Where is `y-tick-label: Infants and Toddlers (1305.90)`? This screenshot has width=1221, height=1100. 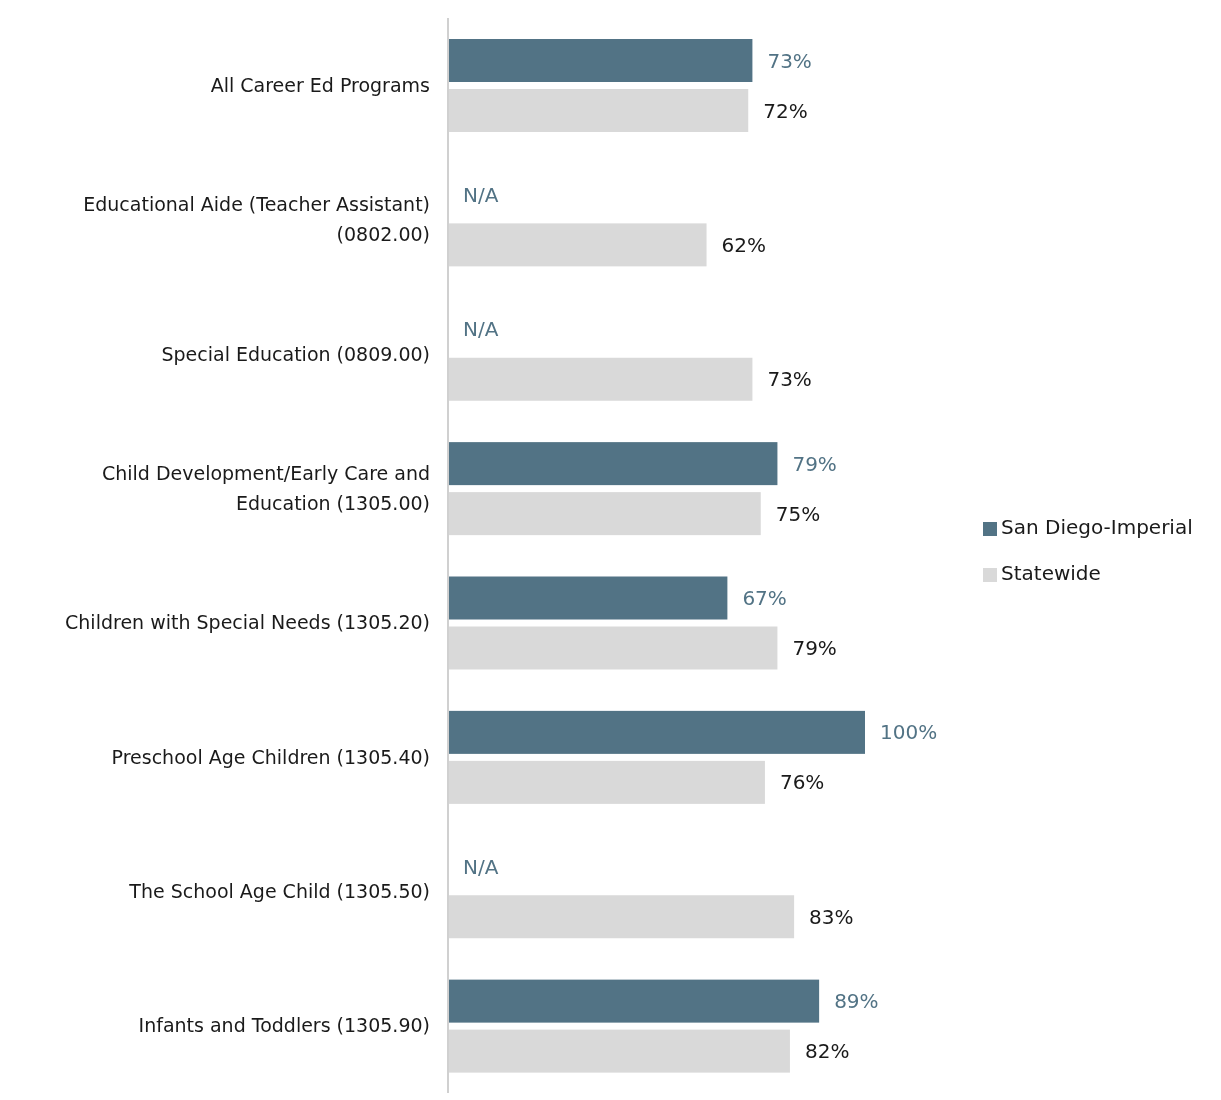 y-tick-label: Infants and Toddlers (1305.90) is located at coordinates (284, 1025).